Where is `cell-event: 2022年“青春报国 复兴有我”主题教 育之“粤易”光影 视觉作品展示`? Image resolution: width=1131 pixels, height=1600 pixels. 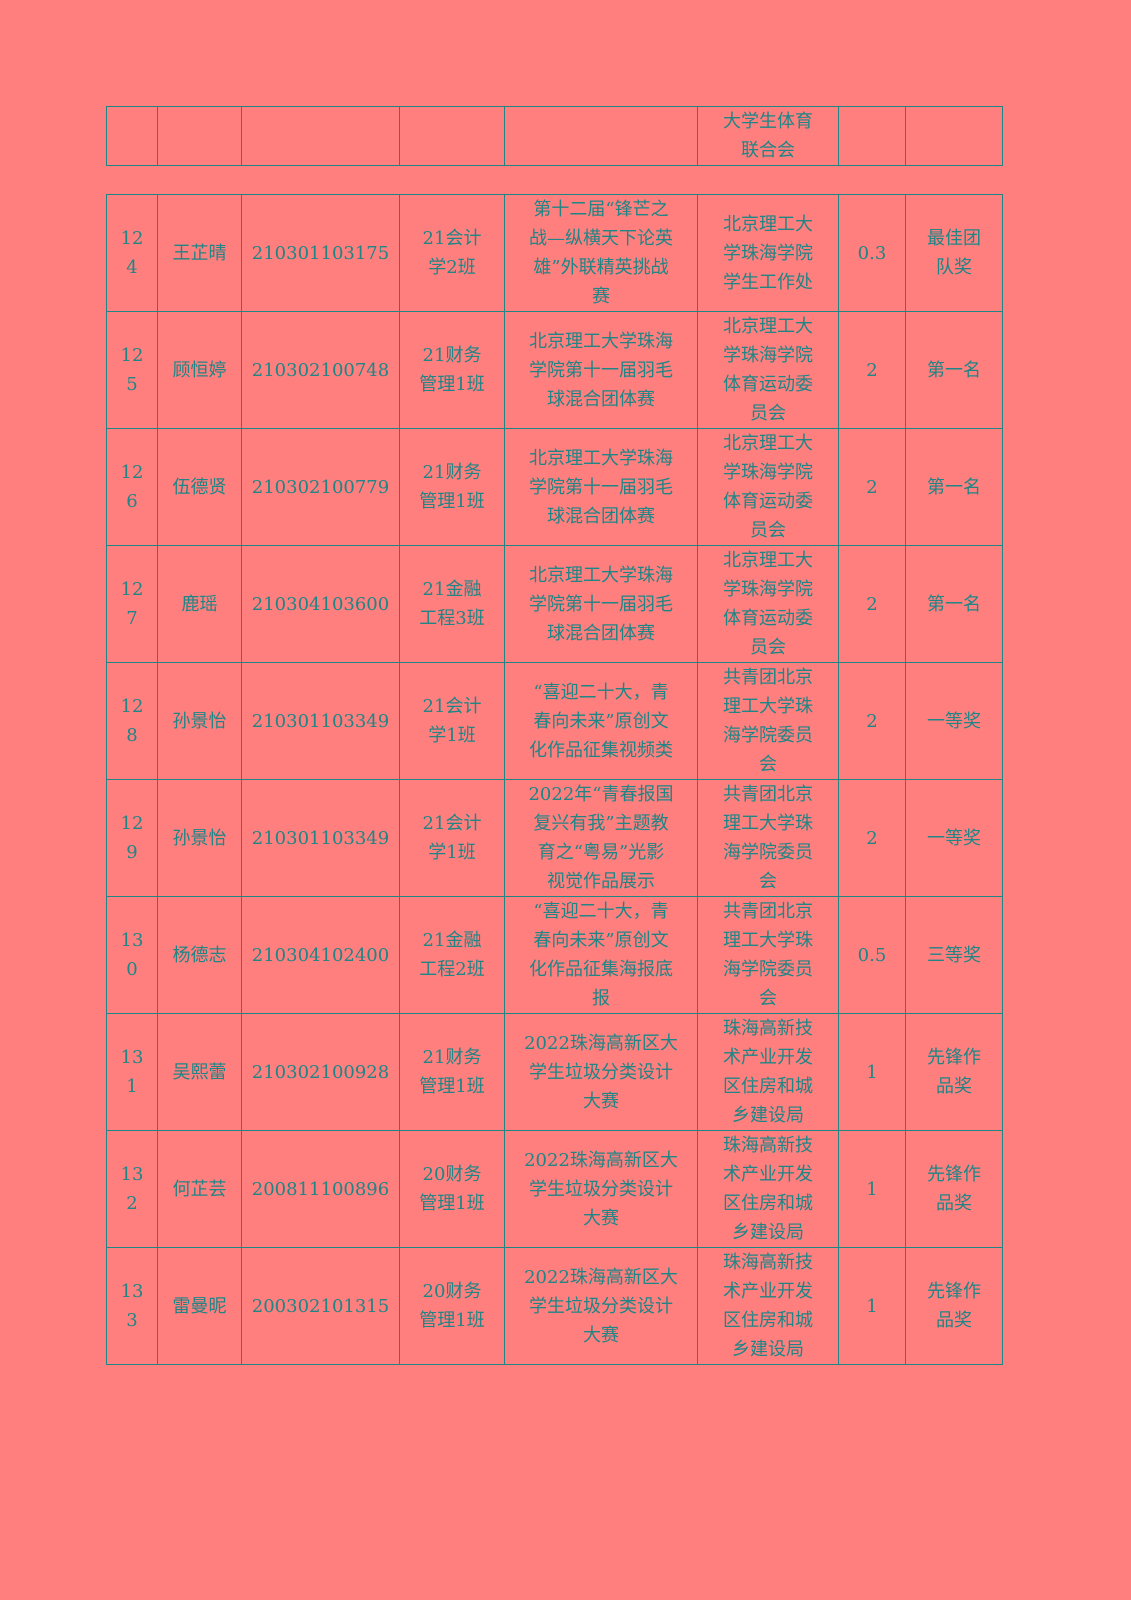
cell-event: 2022年“青春报国 复兴有我”主题教 育之“粤易”光影 视觉作品展示 is located at coordinates (601, 838).